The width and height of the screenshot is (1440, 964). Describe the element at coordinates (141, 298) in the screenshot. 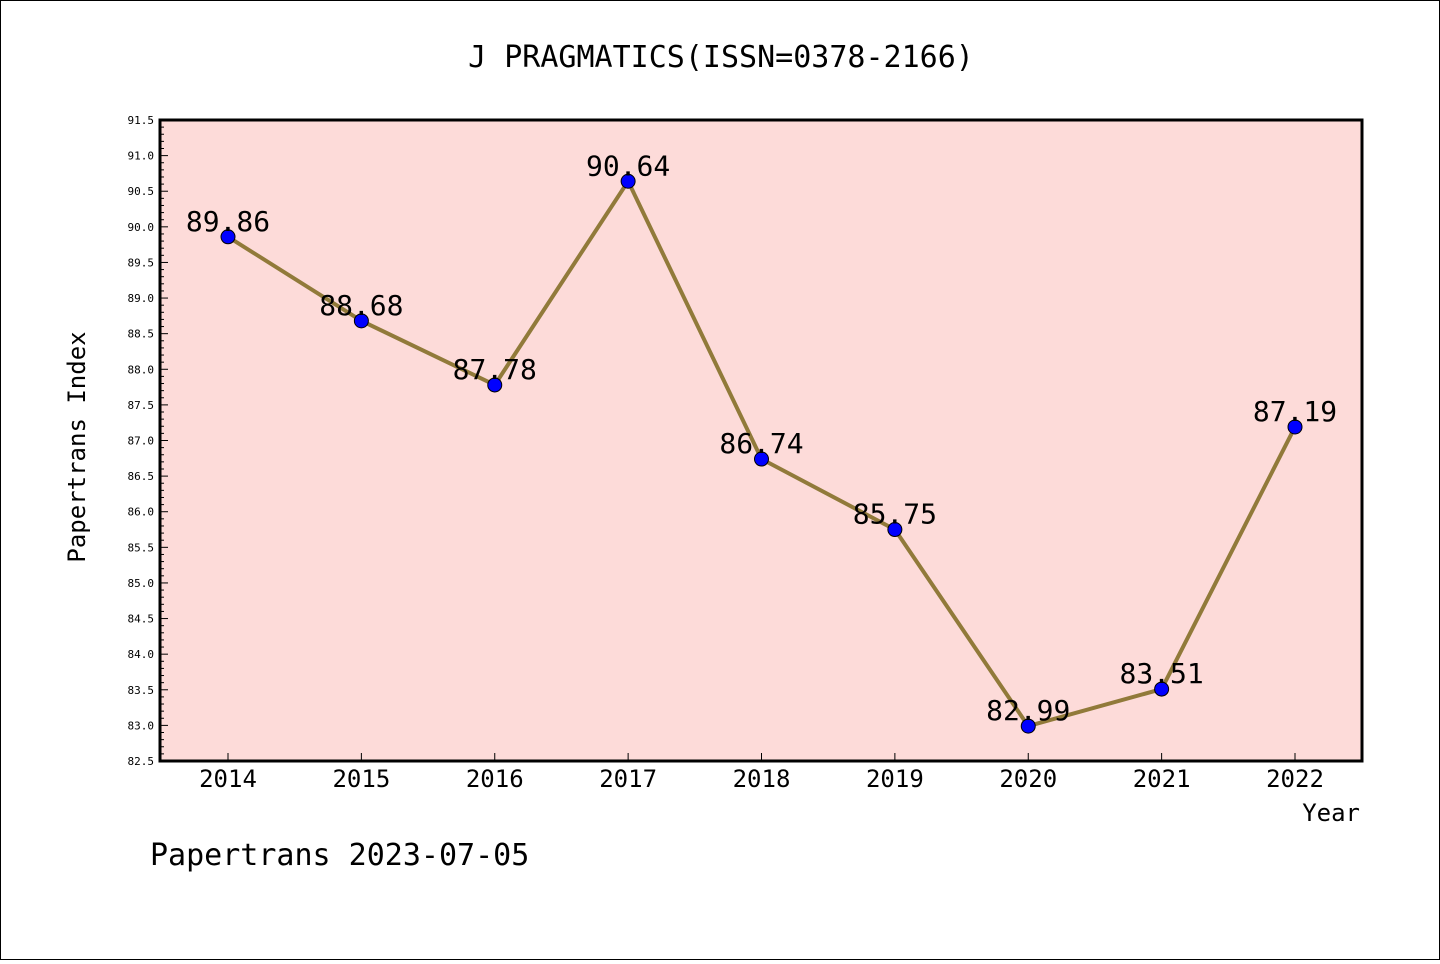

I see `y-tick-label: 89.0` at that location.